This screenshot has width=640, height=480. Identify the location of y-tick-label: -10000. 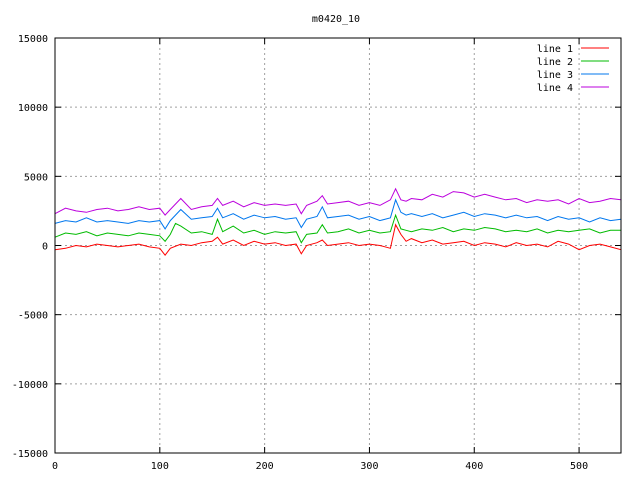
(30, 385).